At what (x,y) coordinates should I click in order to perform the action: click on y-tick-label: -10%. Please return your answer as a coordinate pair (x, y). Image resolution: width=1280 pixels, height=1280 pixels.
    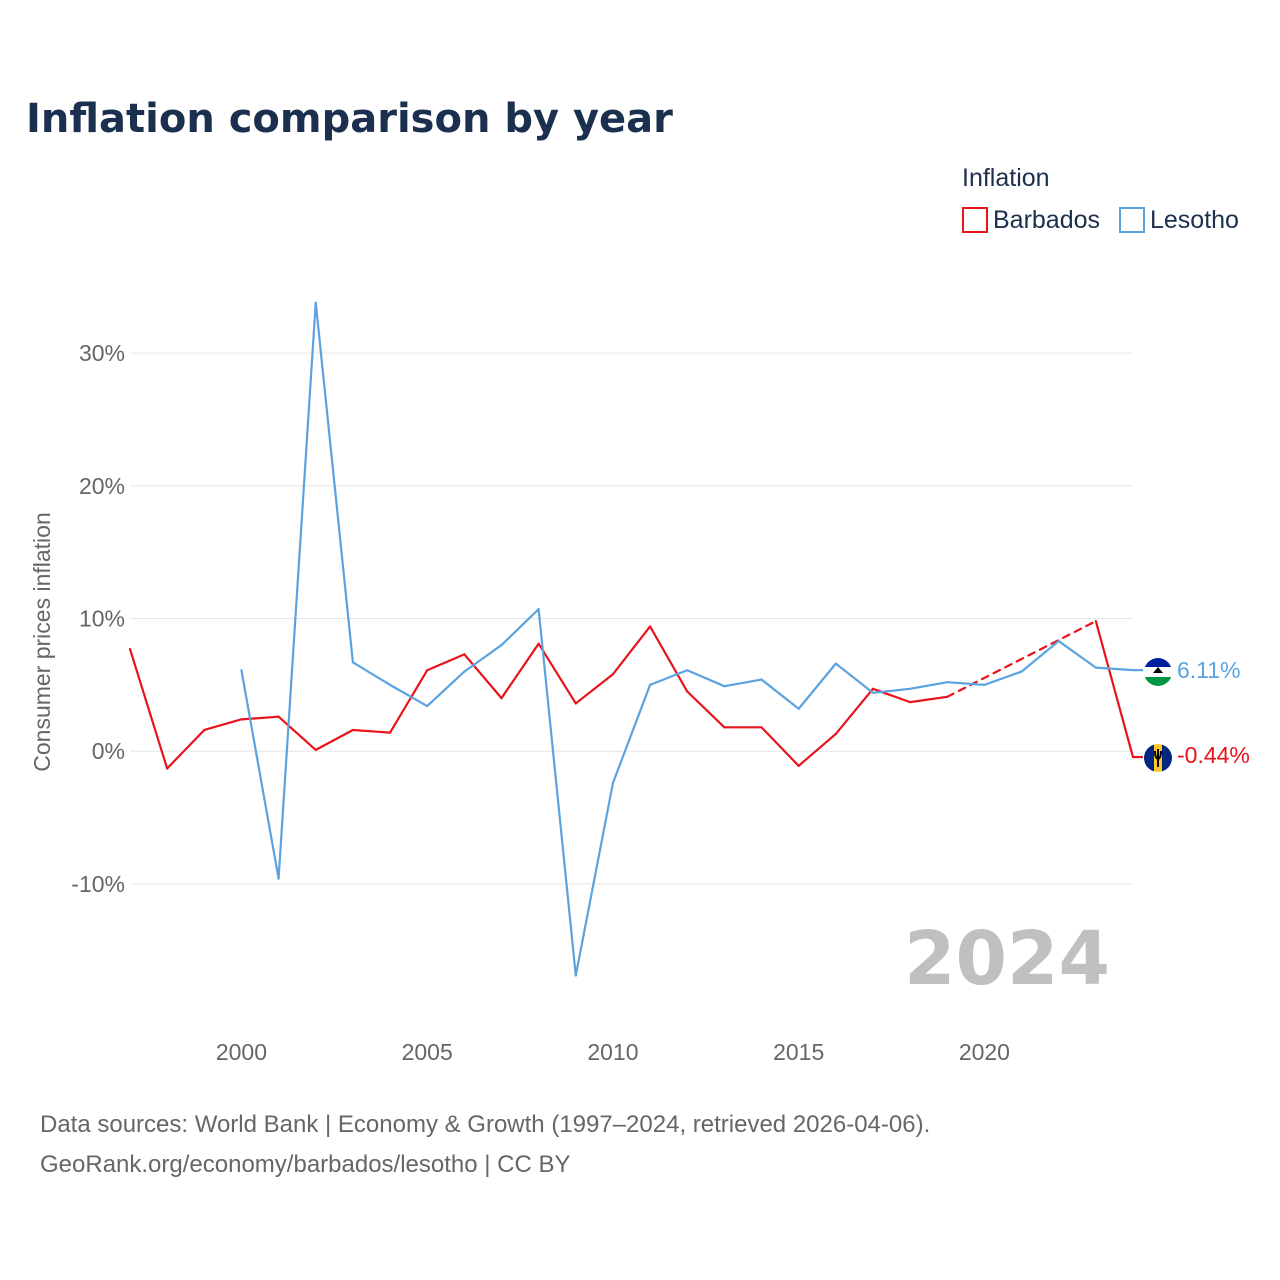
    Looking at the image, I should click on (98, 884).